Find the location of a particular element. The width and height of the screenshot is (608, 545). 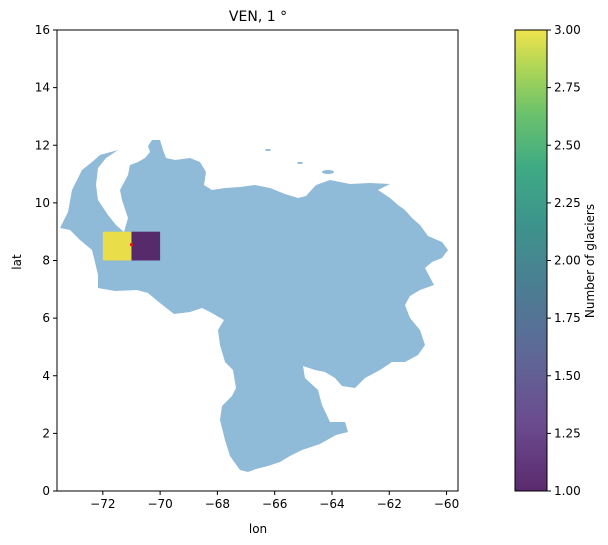

x-axis-ticks: −72 −70 −68 −66 −64 −62 −60 is located at coordinates (274, 501).